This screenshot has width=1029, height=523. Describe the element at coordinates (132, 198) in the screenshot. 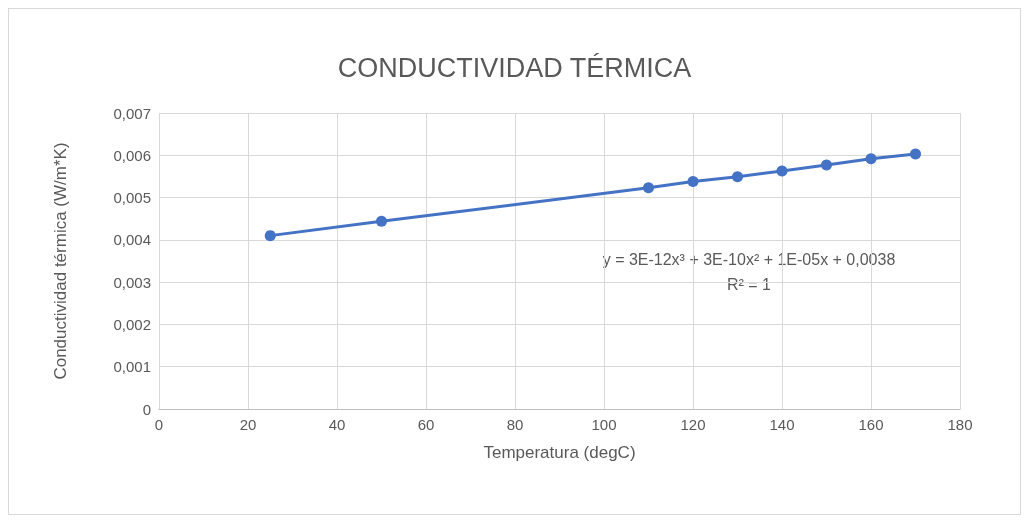

I see `y-tick-label: 0,005` at that location.